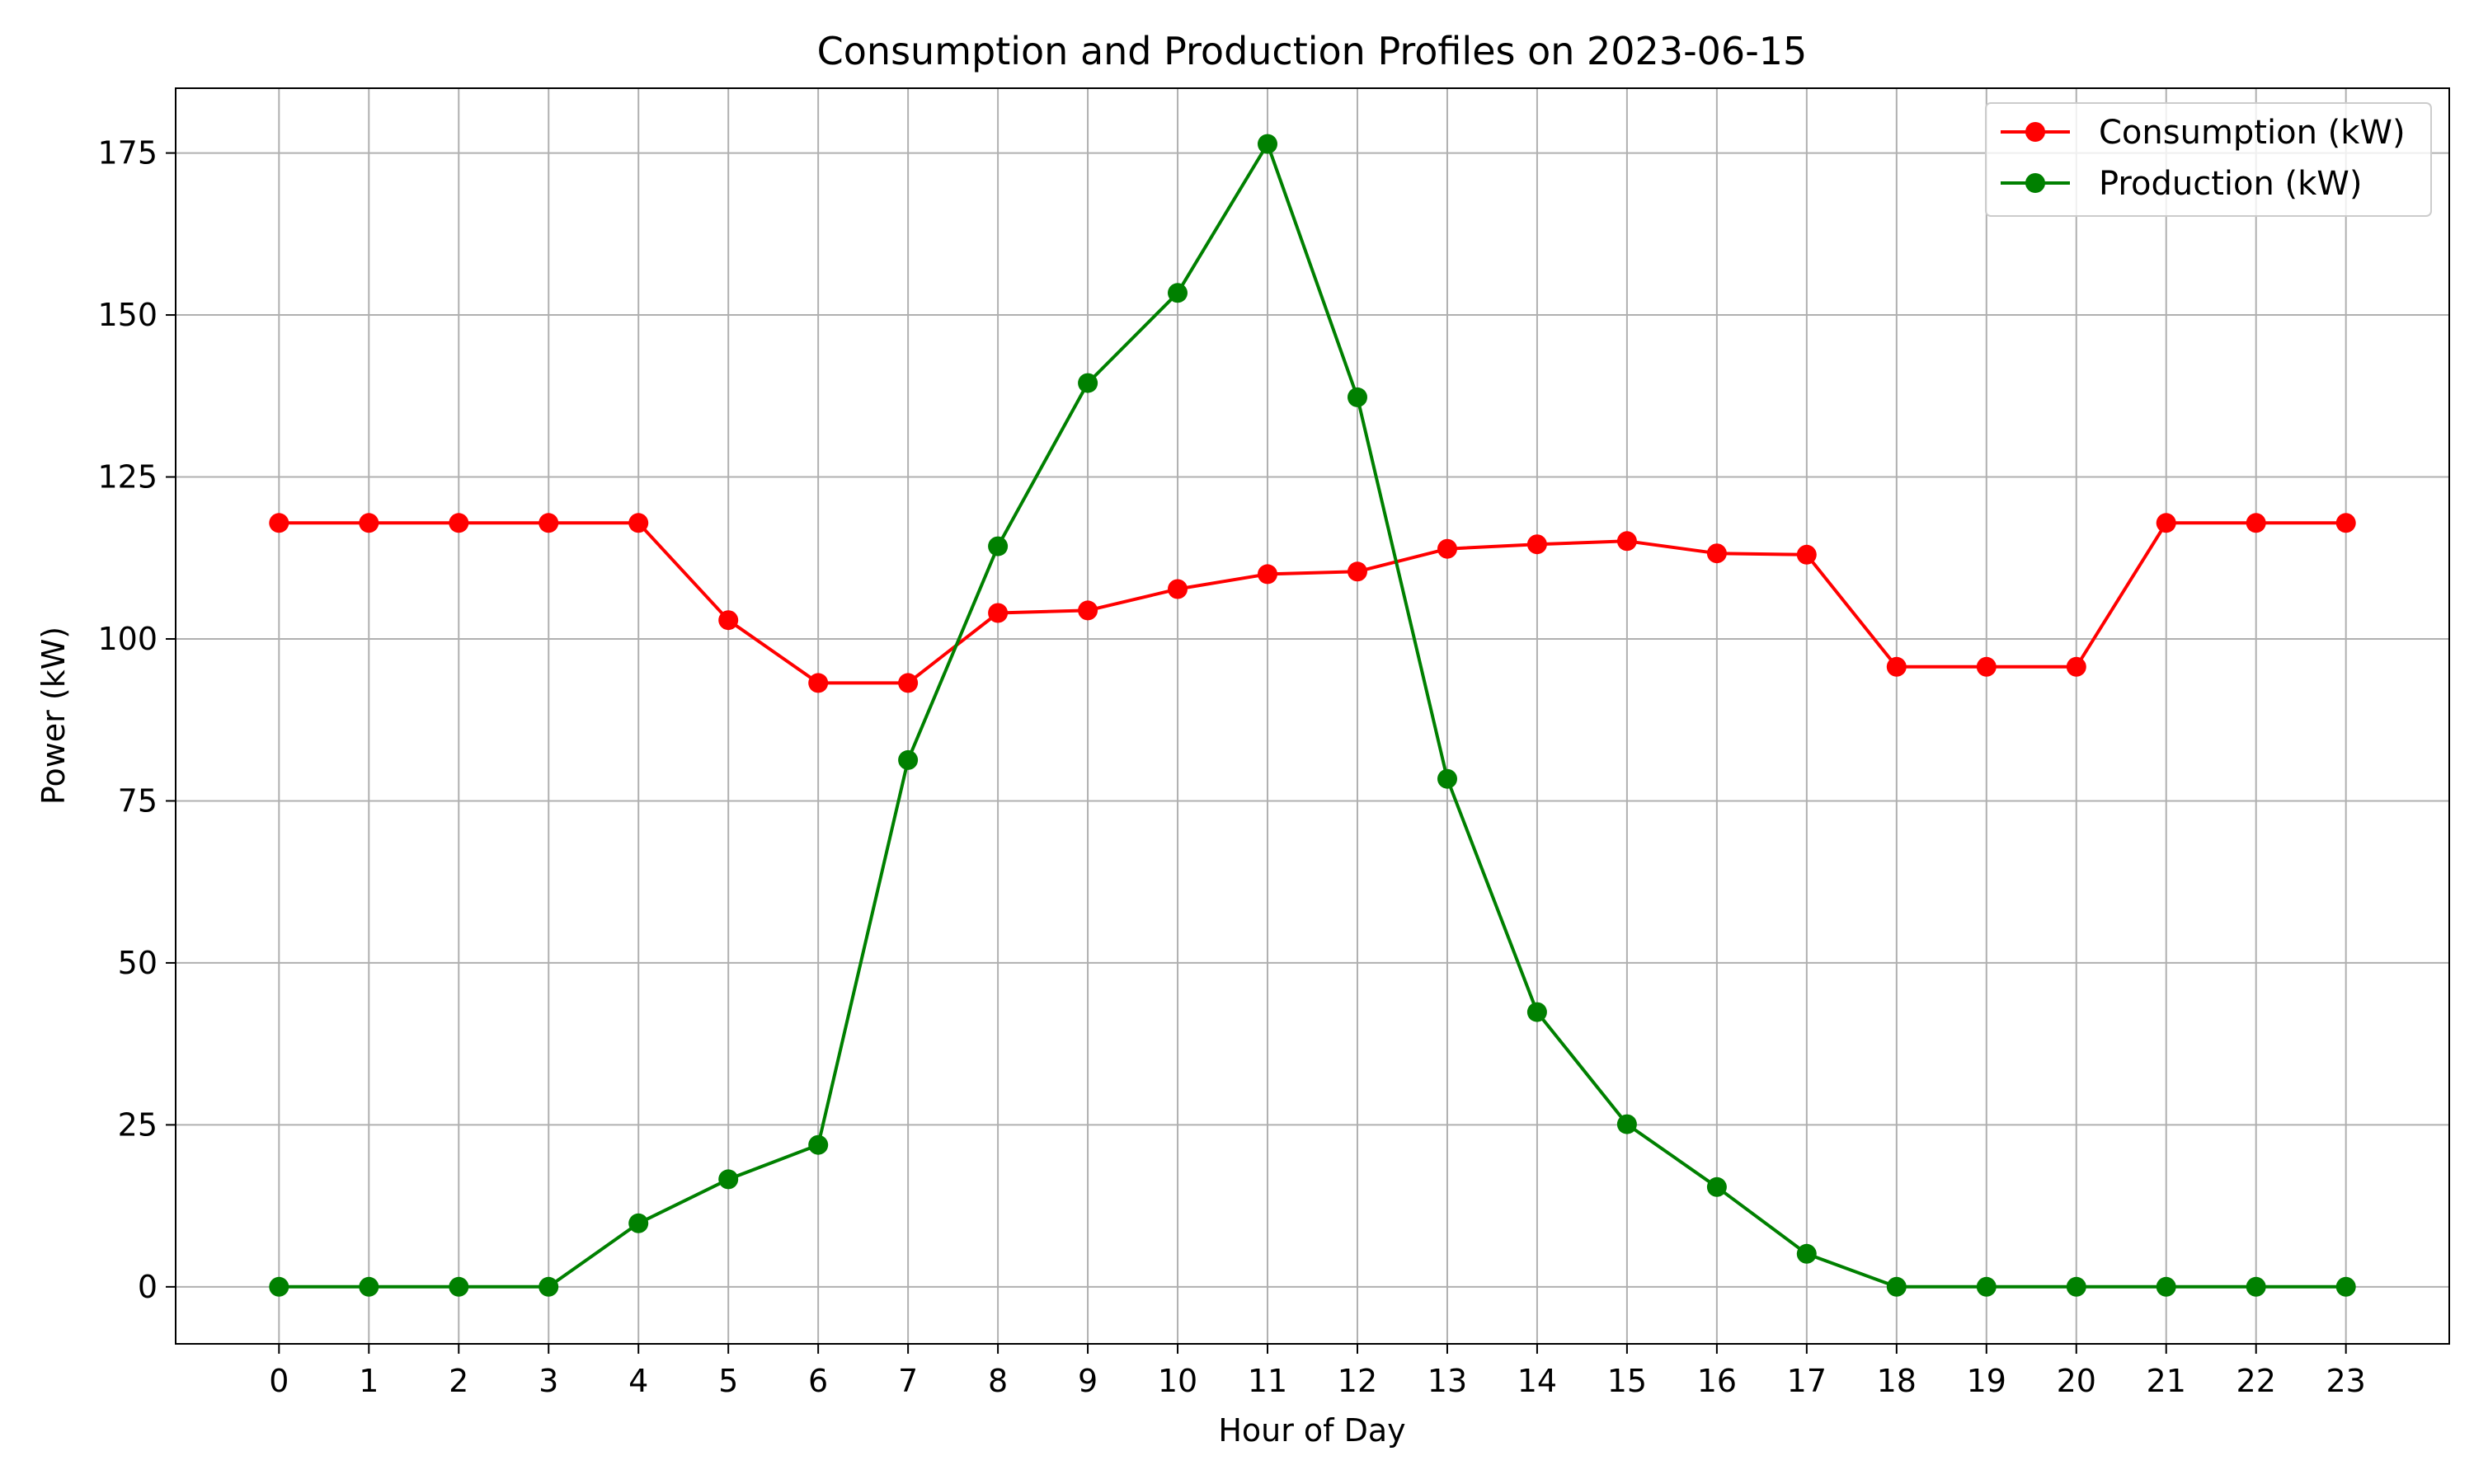 The height and width of the screenshot is (1484, 2474). What do you see at coordinates (127, 315) in the screenshot?
I see `y-tick-label: 150` at bounding box center [127, 315].